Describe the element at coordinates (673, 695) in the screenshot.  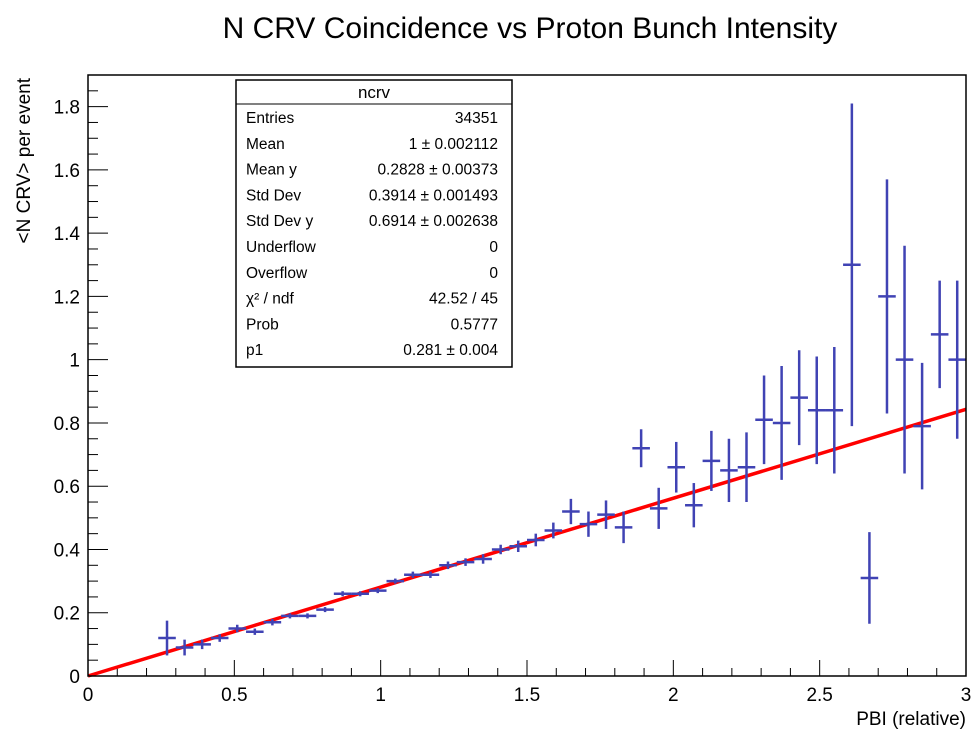
I see `x-tick-label: 2` at that location.